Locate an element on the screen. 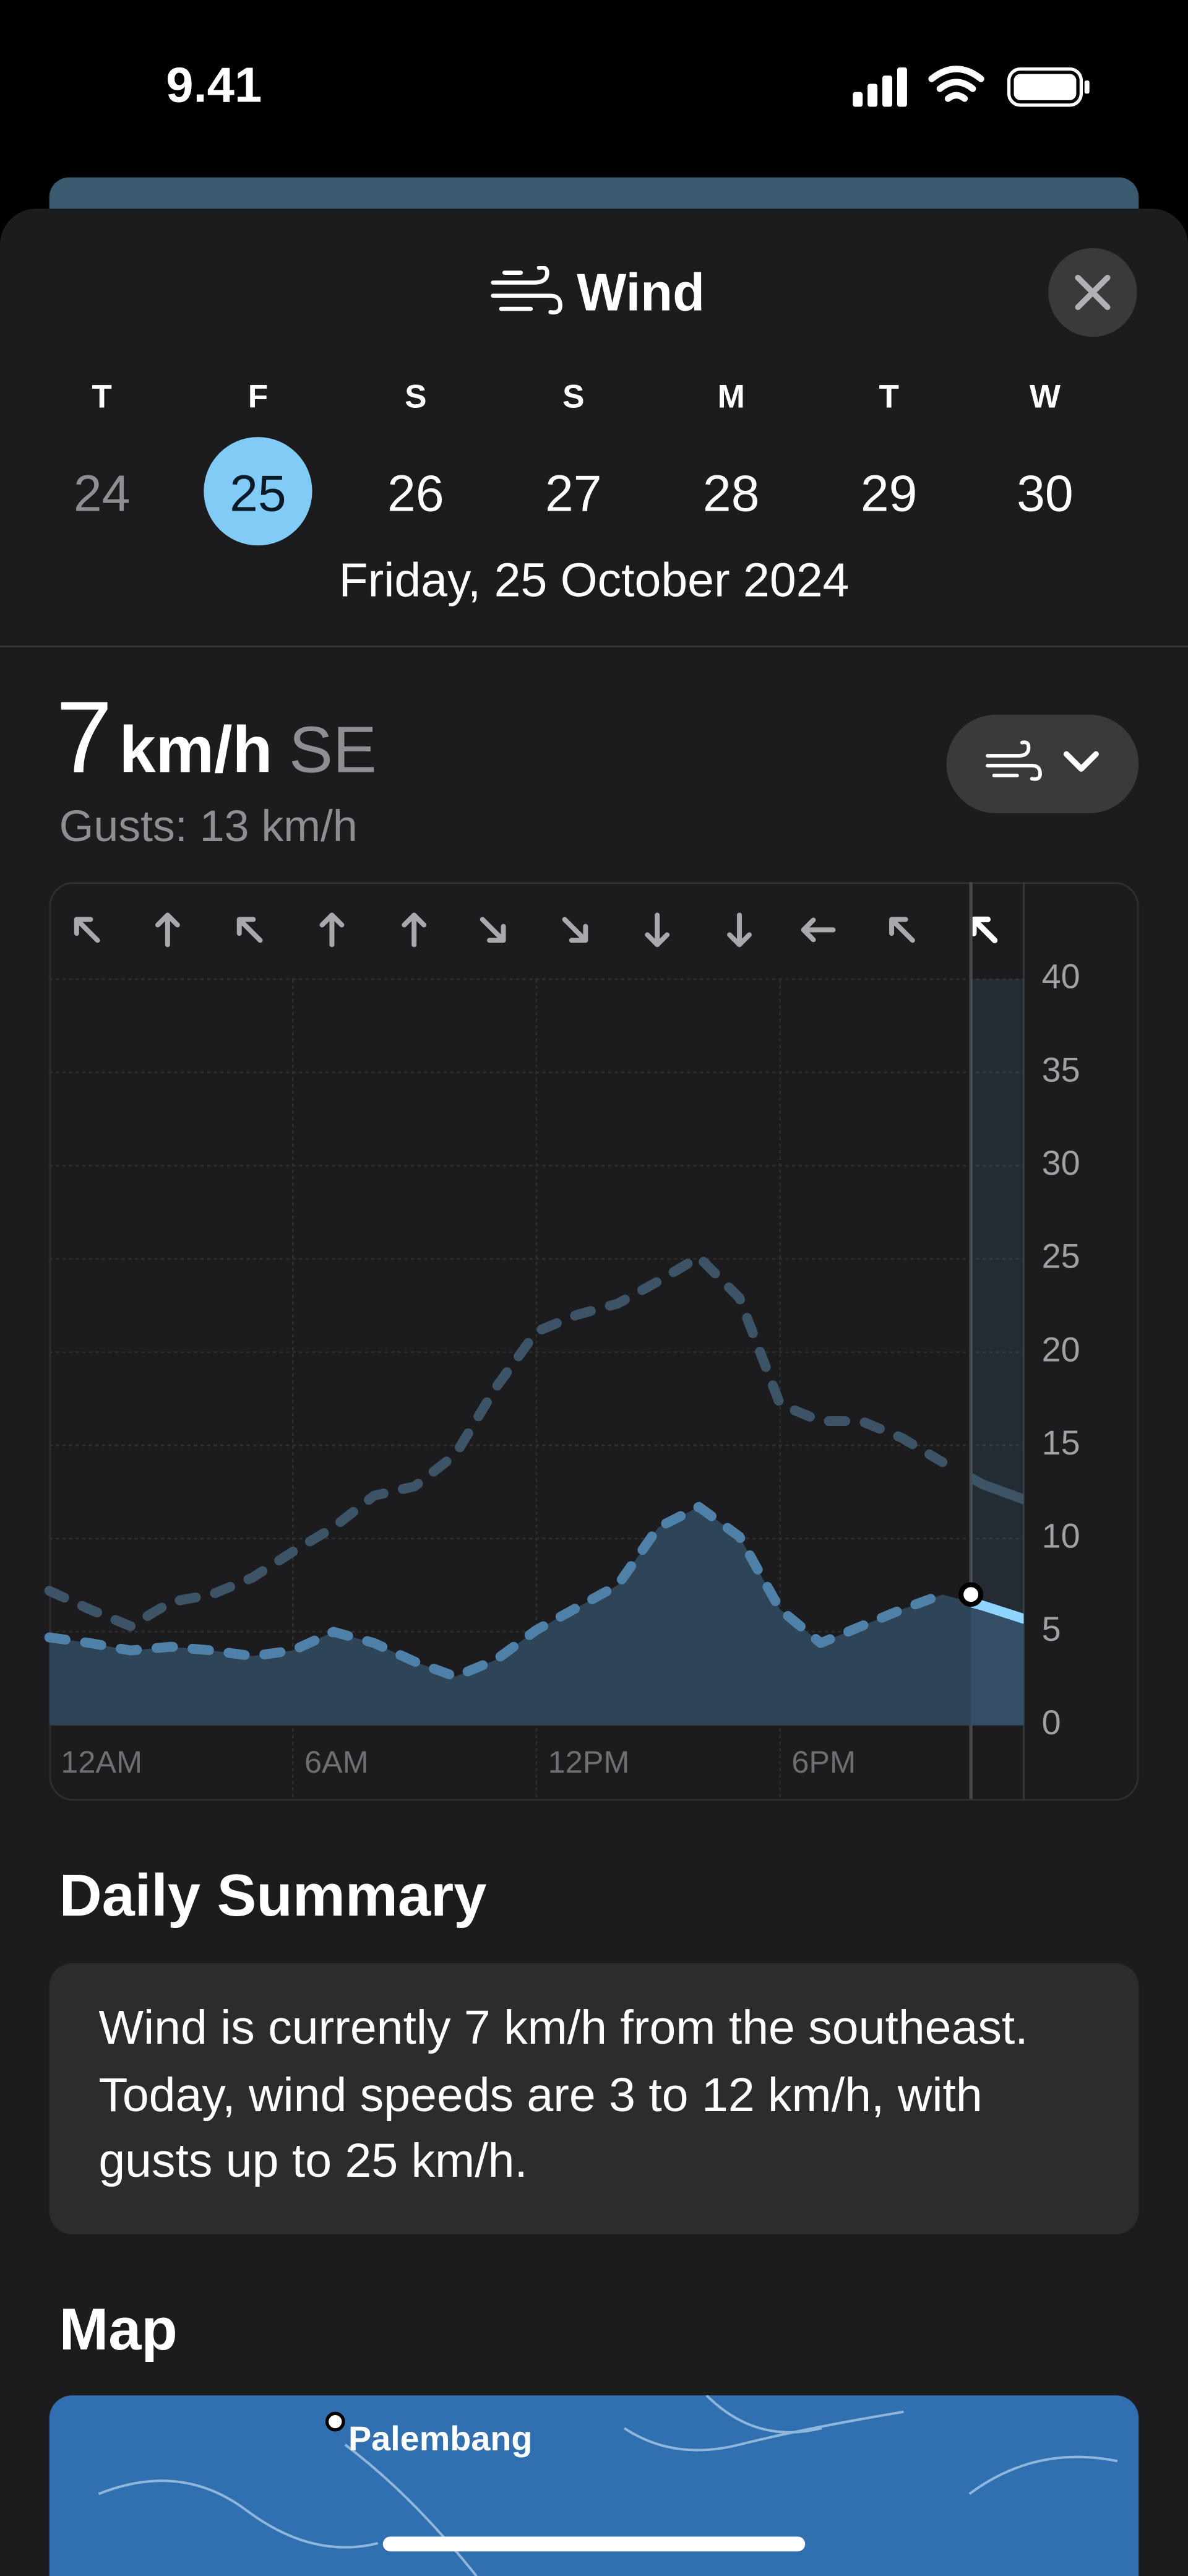  direction-arrows is located at coordinates (536, 930).